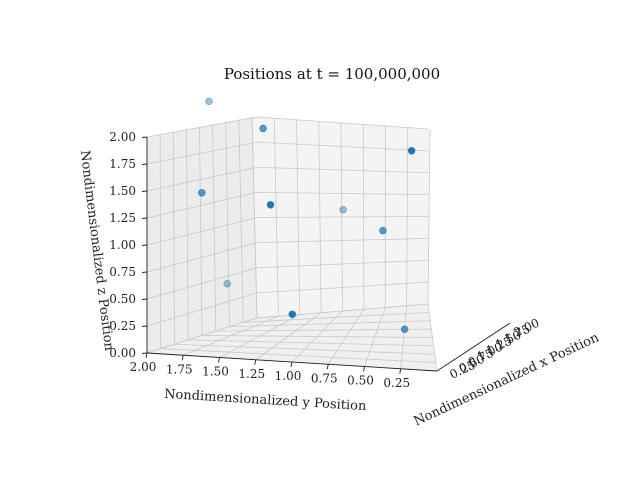 Image resolution: width=640 pixels, height=480 pixels. I want to click on y-tick-label: 0.25, so click(396, 383).